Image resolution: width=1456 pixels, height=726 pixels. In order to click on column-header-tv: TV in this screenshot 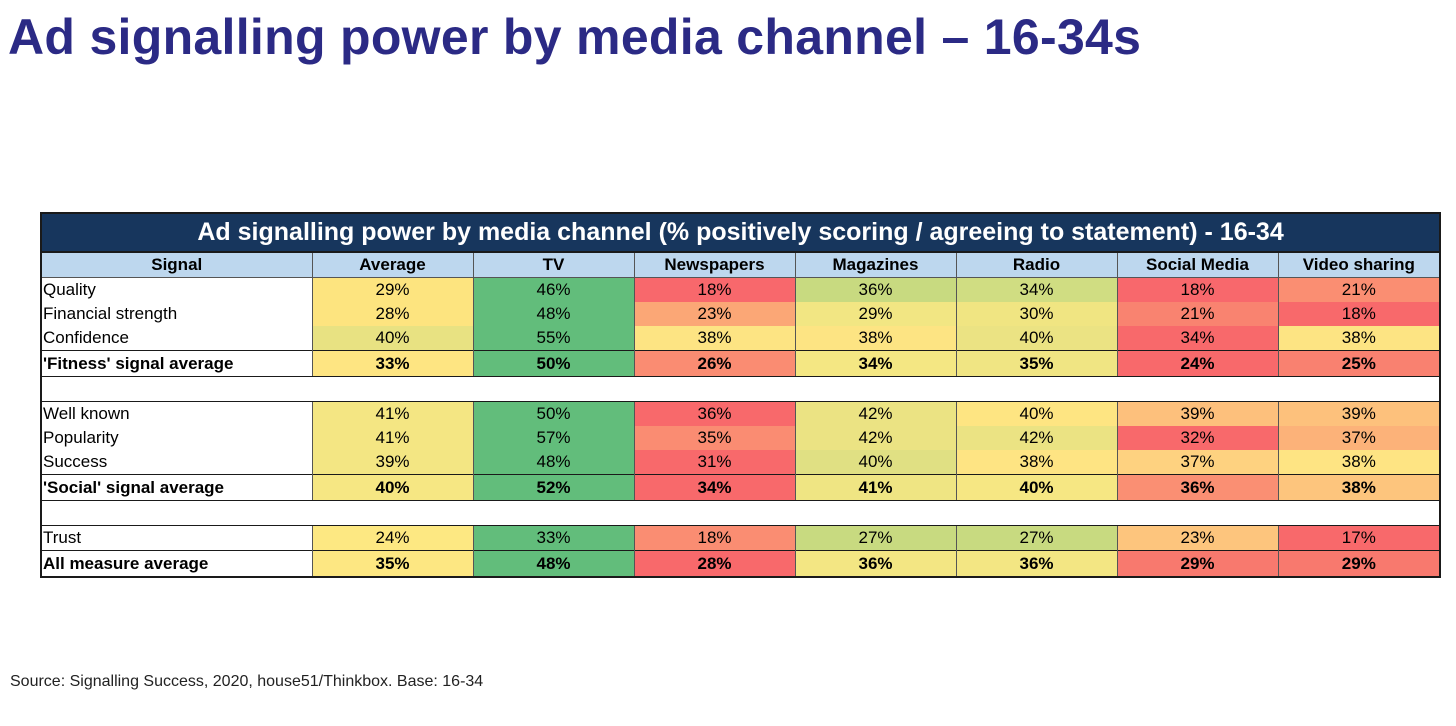, I will do `click(553, 264)`.